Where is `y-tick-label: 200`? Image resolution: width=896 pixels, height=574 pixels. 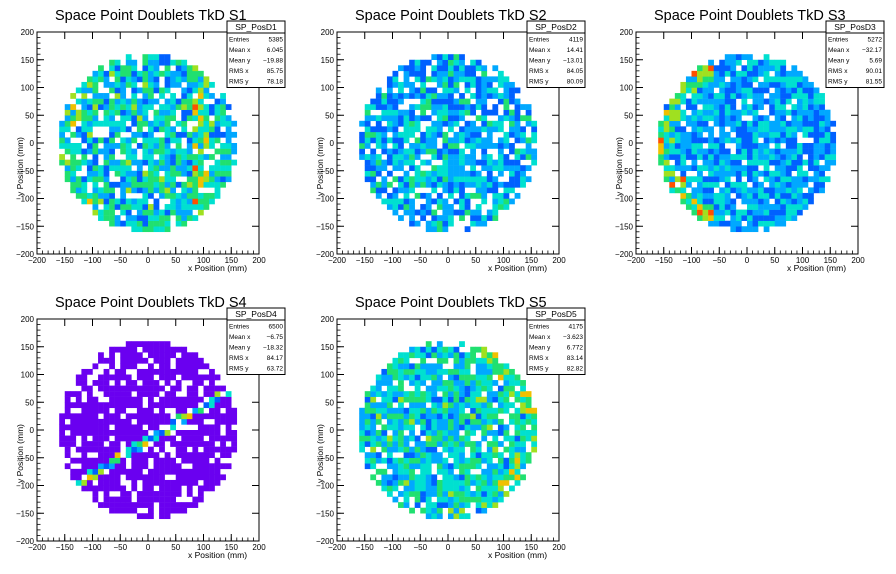
y-tick-label: 200 is located at coordinates (328, 319).